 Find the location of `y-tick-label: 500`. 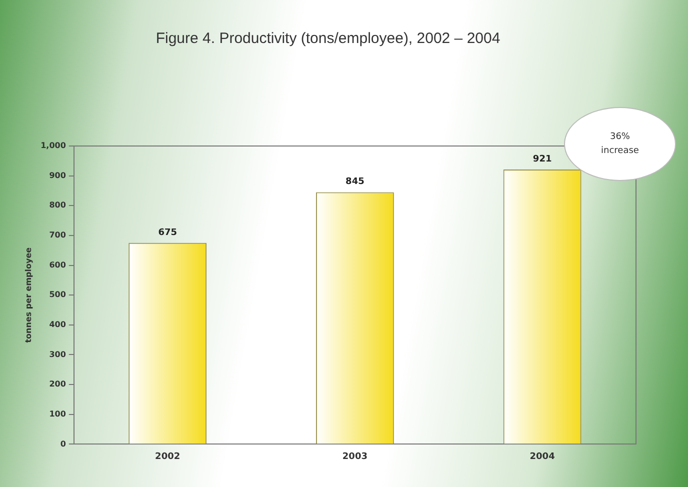

y-tick-label: 500 is located at coordinates (57, 295).